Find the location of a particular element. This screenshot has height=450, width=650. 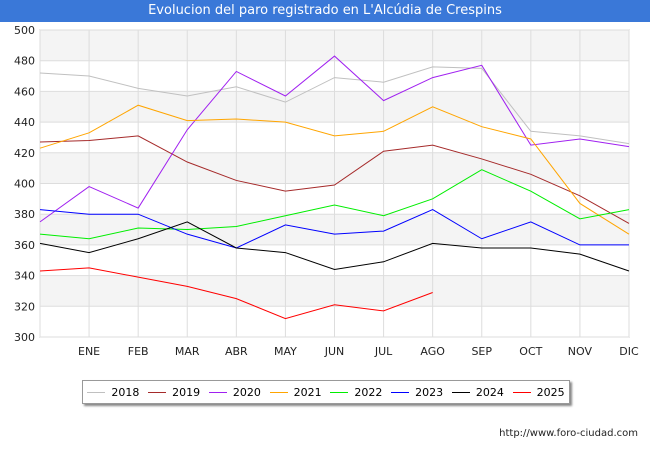

legend-item-2019: 2019 is located at coordinates (174, 392).